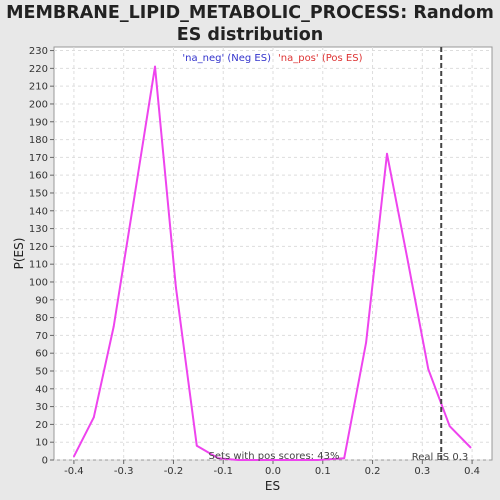 Image resolution: width=500 pixels, height=500 pixels. I want to click on y-tick-label: 60, so click(41, 354).